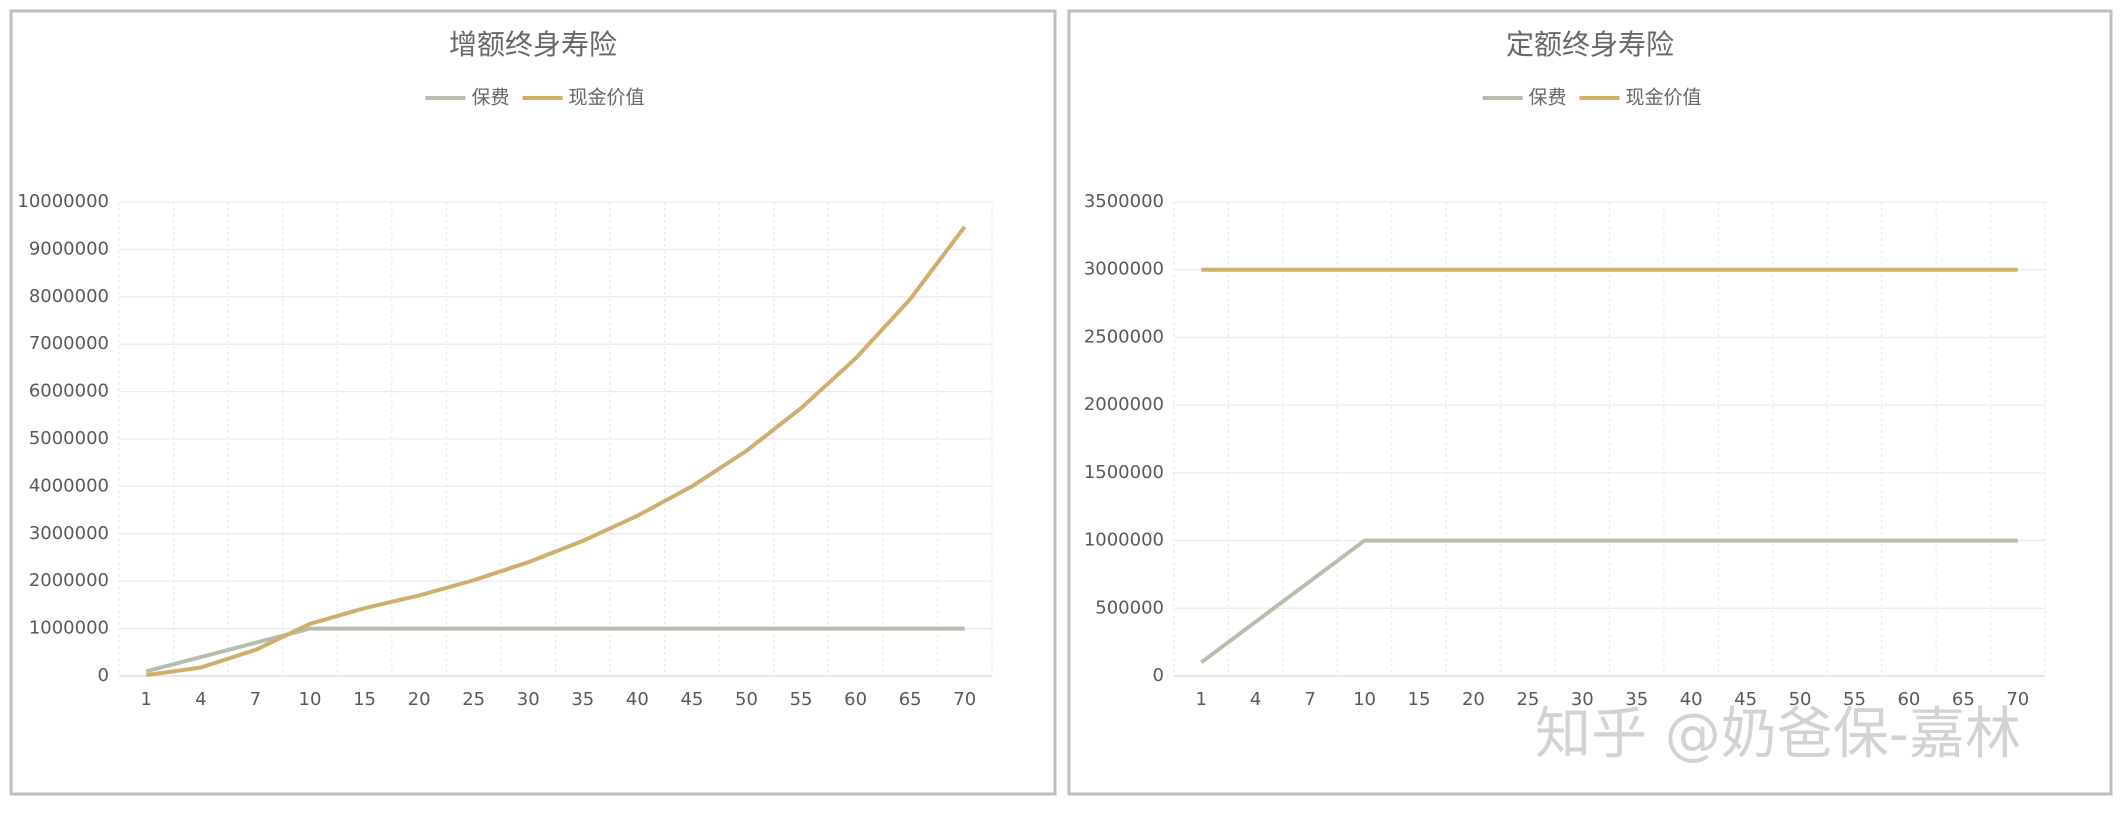  What do you see at coordinates (533, 44) in the screenshot?
I see `chart-title: 增额终身寿险` at bounding box center [533, 44].